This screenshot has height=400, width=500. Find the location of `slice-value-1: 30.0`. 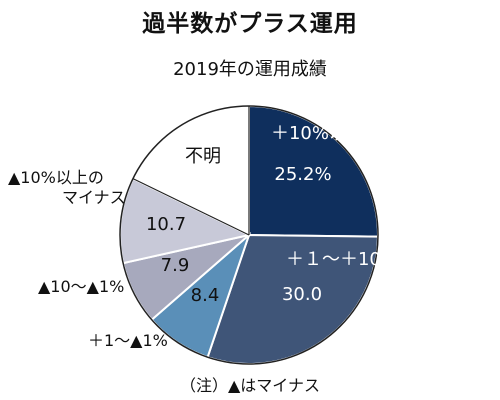

slice-value-1: 30.0 is located at coordinates (302, 294).